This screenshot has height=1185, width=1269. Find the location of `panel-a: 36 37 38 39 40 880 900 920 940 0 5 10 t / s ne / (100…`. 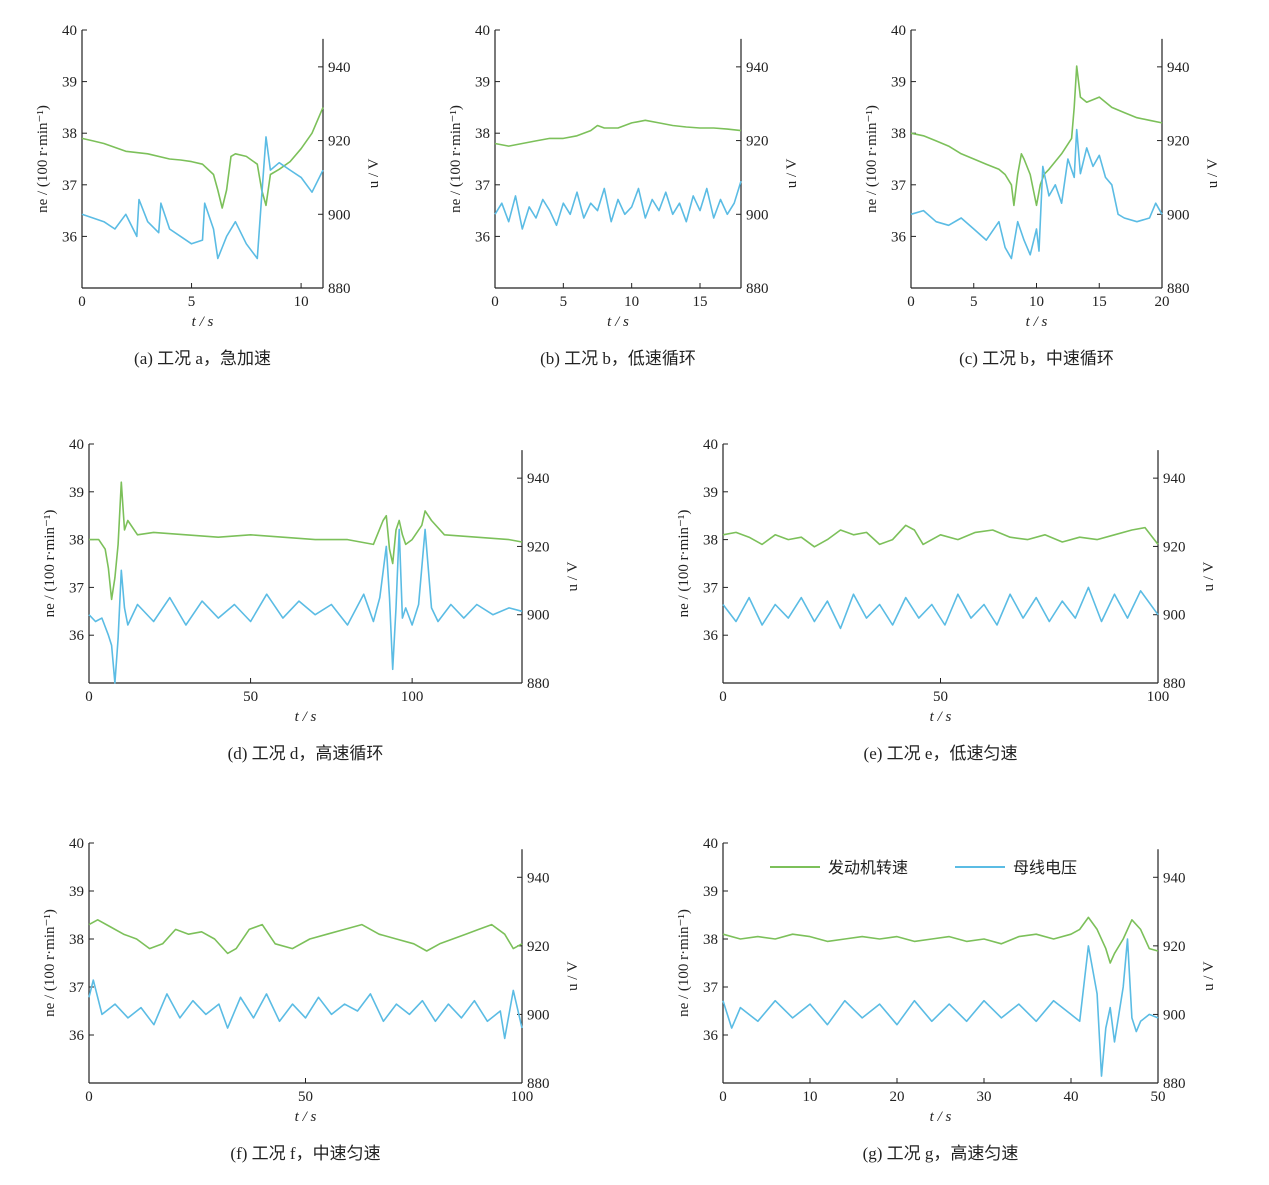

panel-a: 36 37 38 39 40 880 900 920 940 0 5 10 t / s ne / (100… is located at coordinates (208, 195).